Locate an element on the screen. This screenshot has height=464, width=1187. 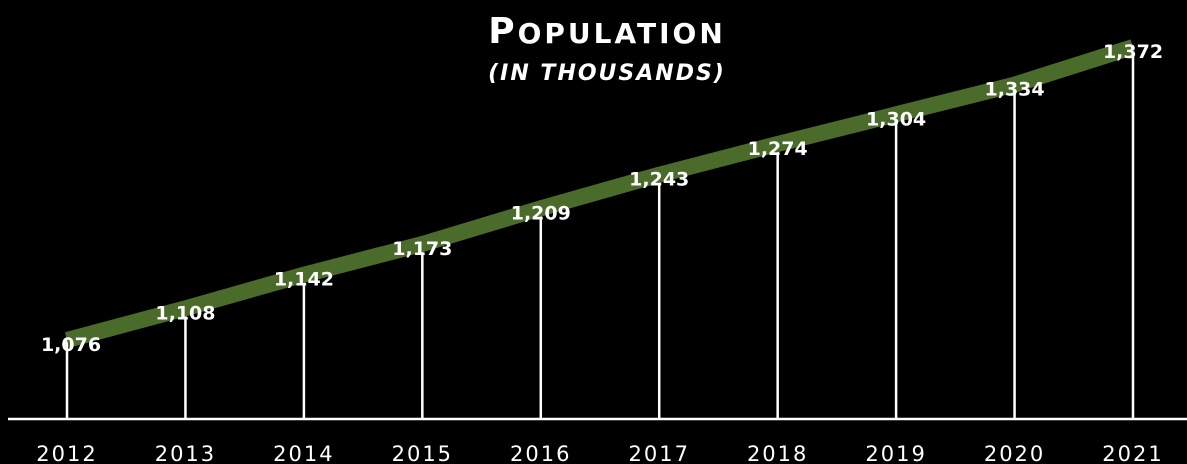
data-label-2012: 1,076 is located at coordinates (71, 345).